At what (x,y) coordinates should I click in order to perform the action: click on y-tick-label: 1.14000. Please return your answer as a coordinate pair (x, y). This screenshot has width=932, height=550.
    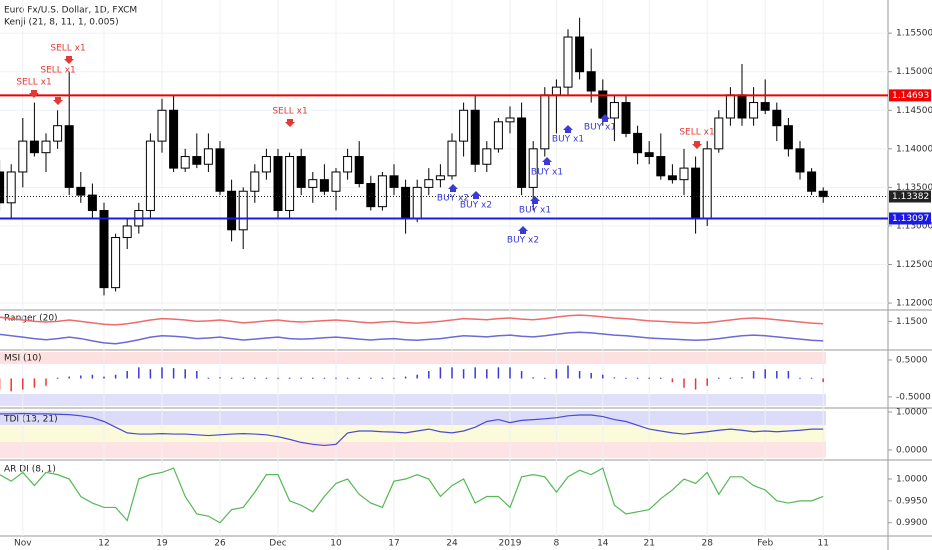
    Looking at the image, I should click on (914, 149).